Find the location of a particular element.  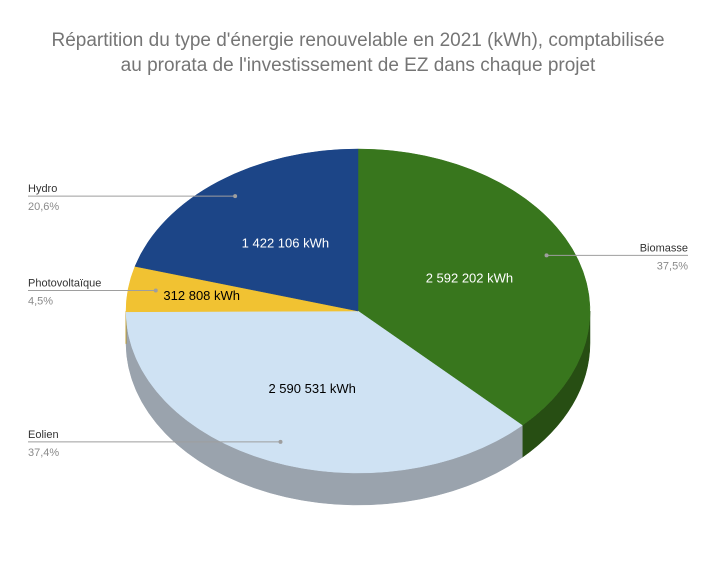

callout-percent-0: 37,5% is located at coordinates (672, 266).